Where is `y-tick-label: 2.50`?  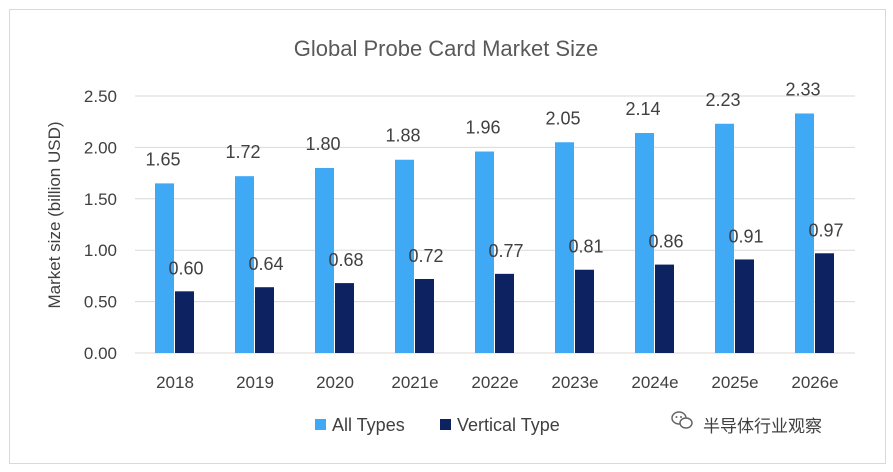
y-tick-label: 2.50 is located at coordinates (100, 96).